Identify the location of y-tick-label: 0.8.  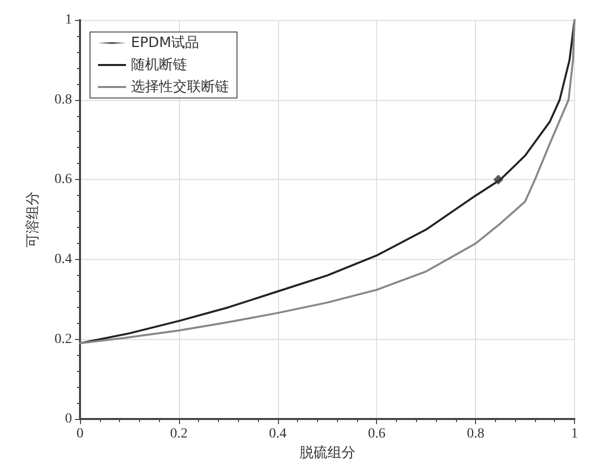
(63, 100).